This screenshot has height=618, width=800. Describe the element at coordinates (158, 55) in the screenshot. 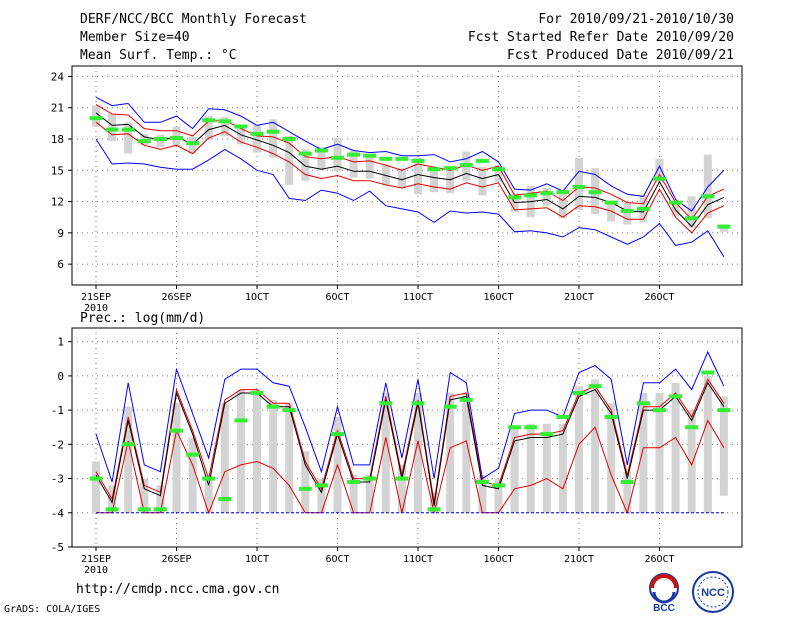

I see `variable-label: Mean Surf. Temp.: °C` at that location.